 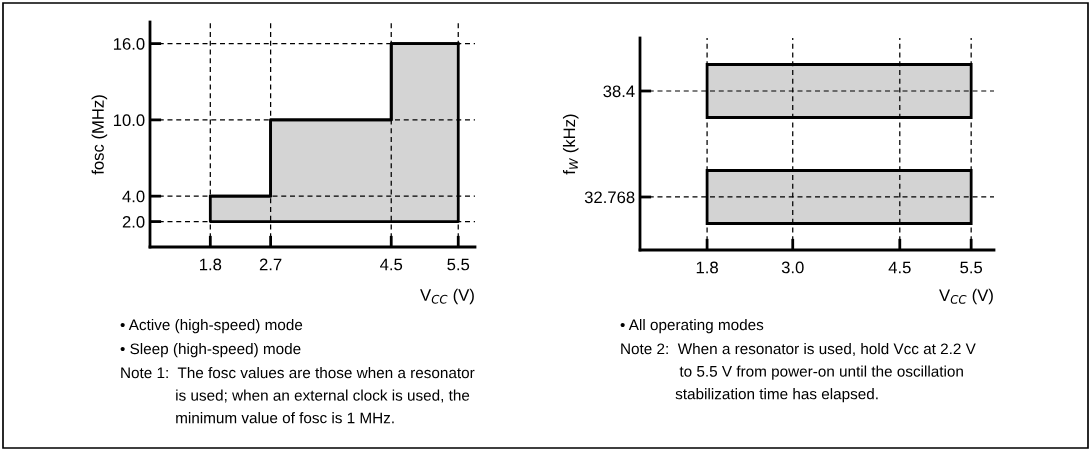 What do you see at coordinates (211, 326) in the screenshot?
I see `text: • Active (high-speed) mode` at bounding box center [211, 326].